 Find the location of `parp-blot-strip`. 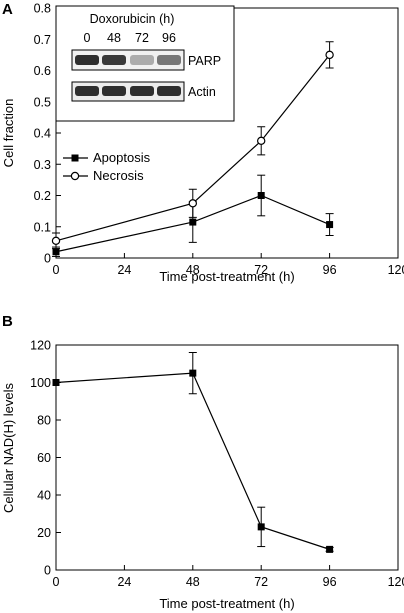

parp-blot-strip is located at coordinates (128, 60).